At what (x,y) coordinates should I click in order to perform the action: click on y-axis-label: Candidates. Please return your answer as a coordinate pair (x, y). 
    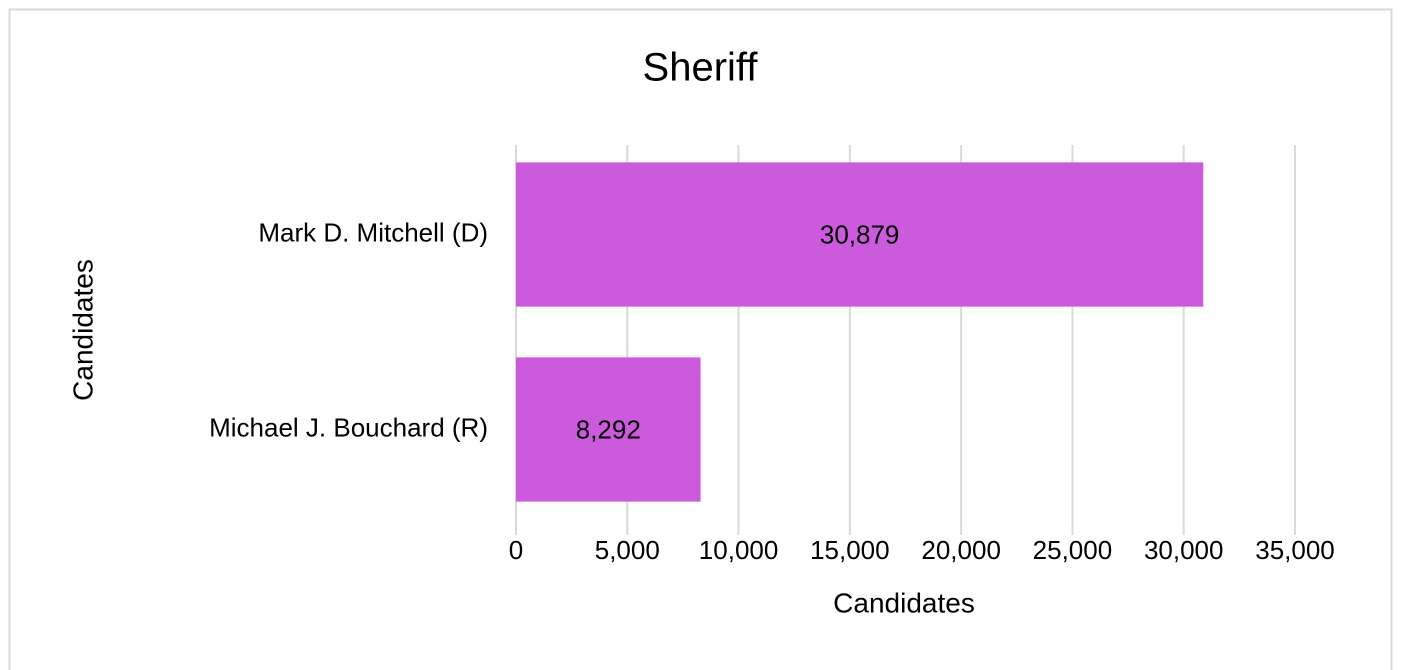
    Looking at the image, I should click on (82, 330).